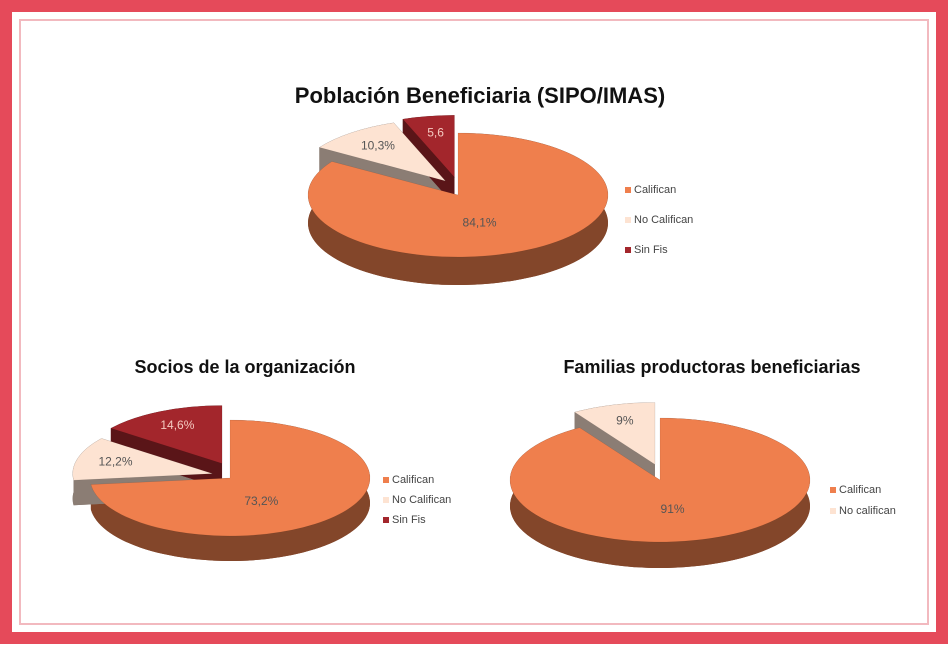 This screenshot has width=948, height=649. Describe the element at coordinates (435, 132) in the screenshot. I see `value-label: 5,6` at that location.